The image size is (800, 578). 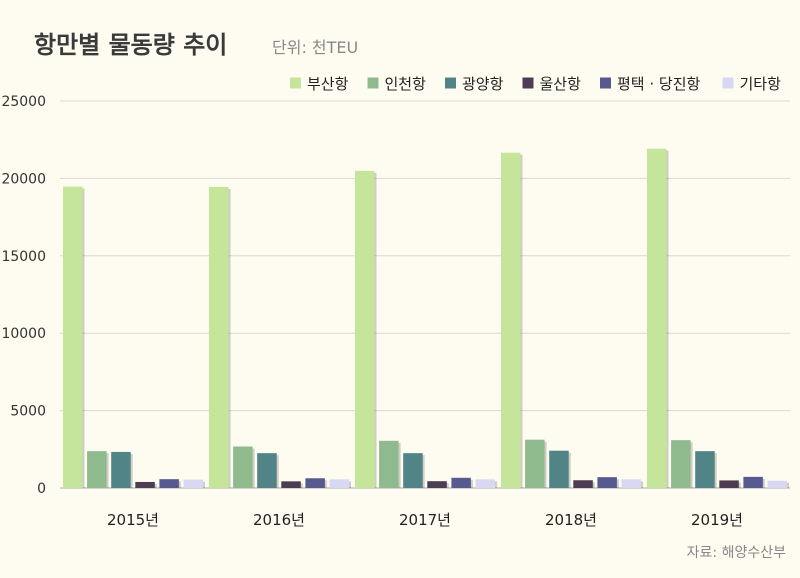 I want to click on x-category-label: 2016년, so click(x=279, y=520).